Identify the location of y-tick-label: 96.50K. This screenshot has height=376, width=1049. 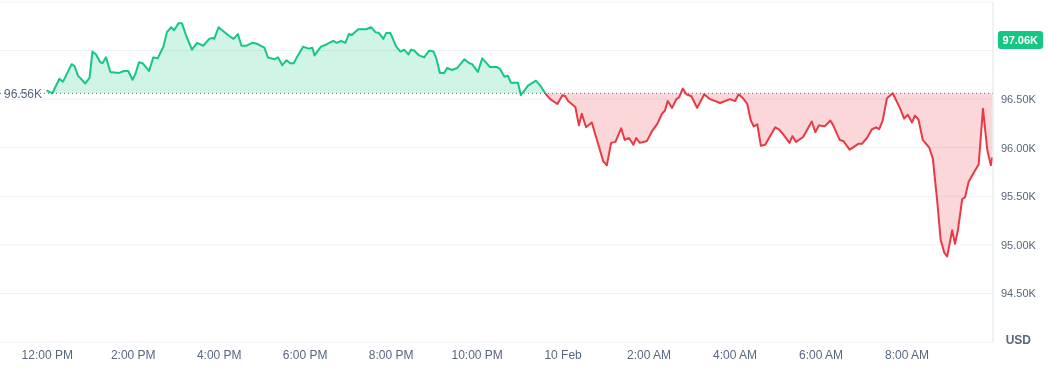
(1019, 99).